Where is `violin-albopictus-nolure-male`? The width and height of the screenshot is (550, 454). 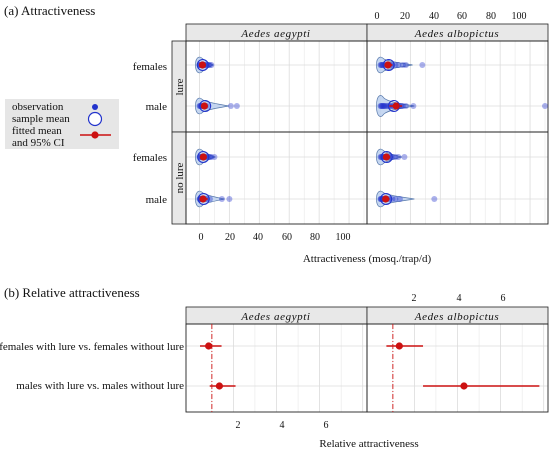
violin-albopictus-nolure-male is located at coordinates (395, 199).